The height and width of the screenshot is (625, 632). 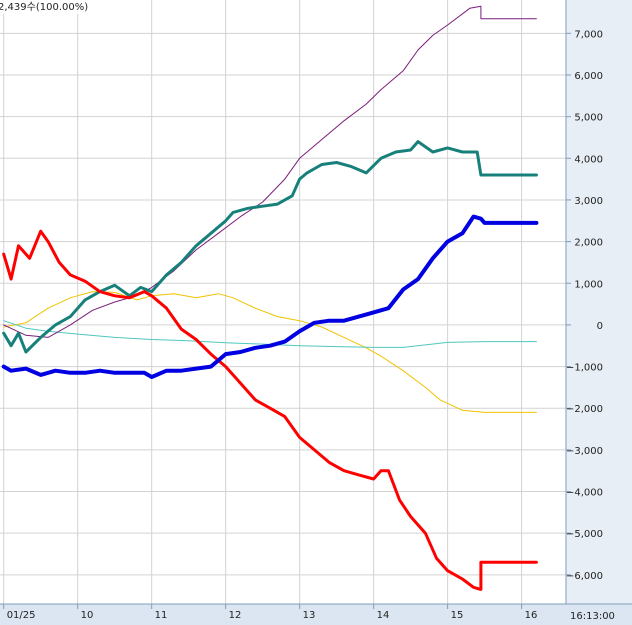 What do you see at coordinates (270, 612) in the screenshot?
I see `x-axis-ticks: 01/25 10 11 12 13 14 15 16` at bounding box center [270, 612].